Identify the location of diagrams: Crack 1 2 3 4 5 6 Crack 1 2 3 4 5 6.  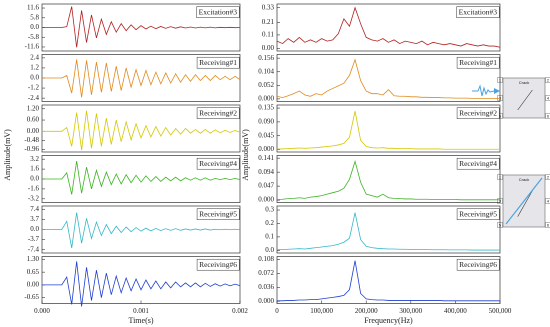
(511, 152).